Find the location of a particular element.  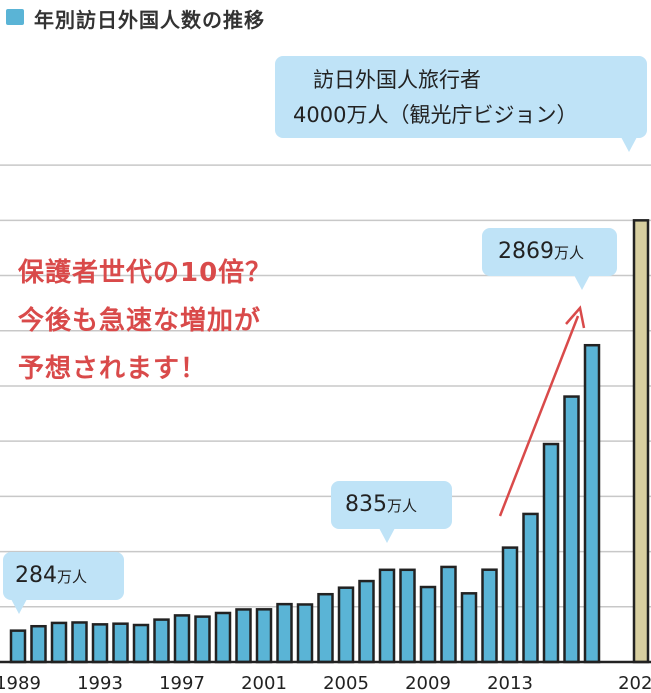

bar-2004 is located at coordinates (325, 628).